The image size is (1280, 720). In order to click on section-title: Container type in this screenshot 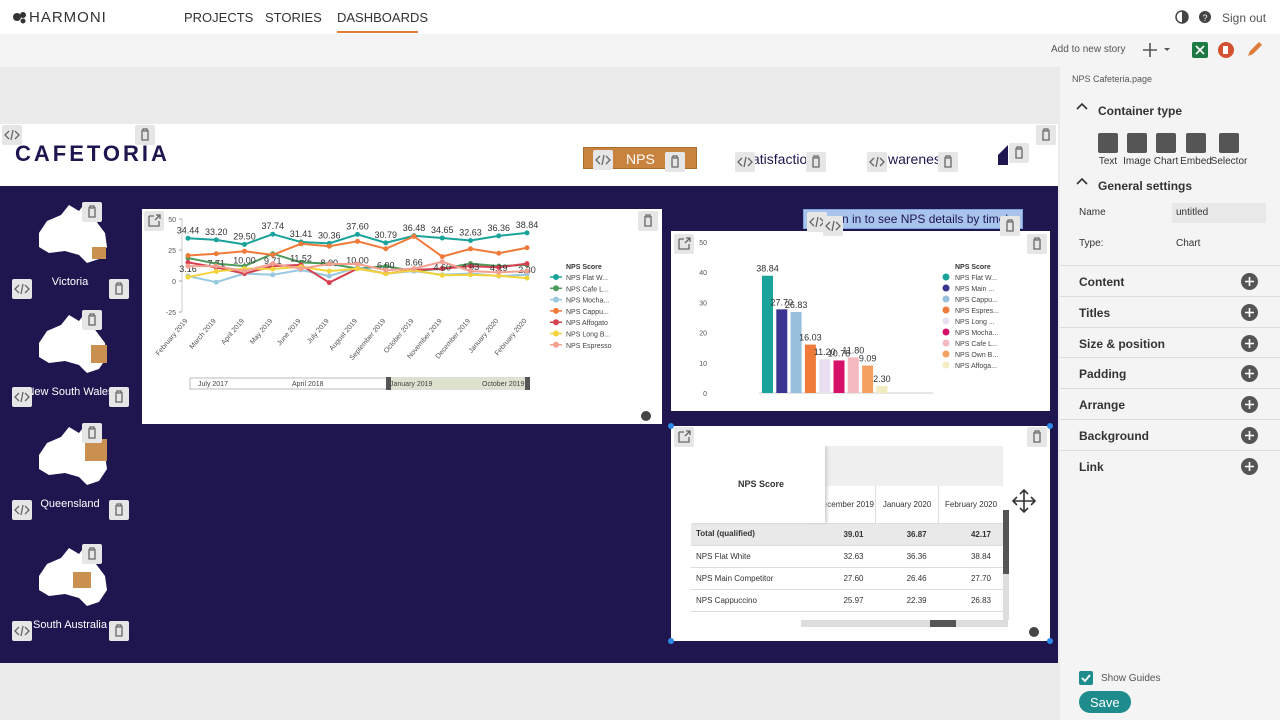, I will do `click(1140, 111)`.